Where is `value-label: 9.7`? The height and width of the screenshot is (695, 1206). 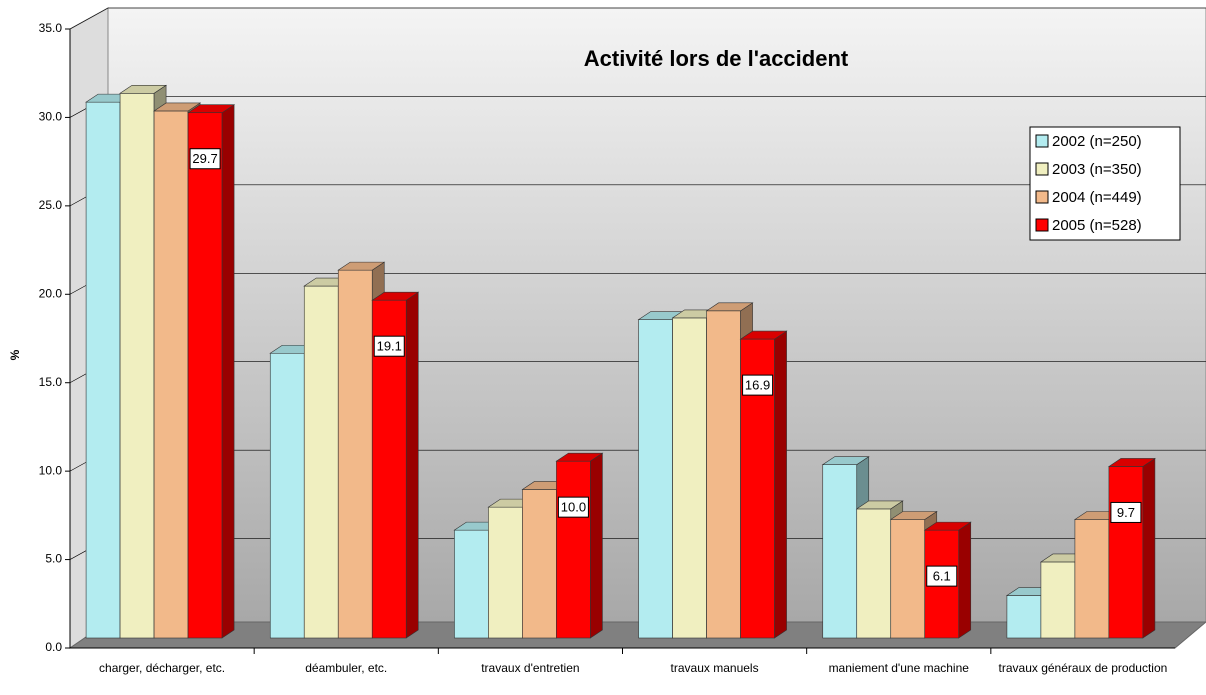 value-label: 9.7 is located at coordinates (1126, 512).